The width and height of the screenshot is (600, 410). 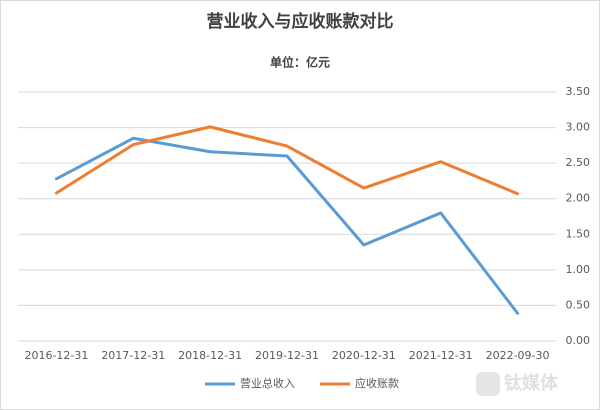 I want to click on y-tick-label: 0.50, so click(x=578, y=304).